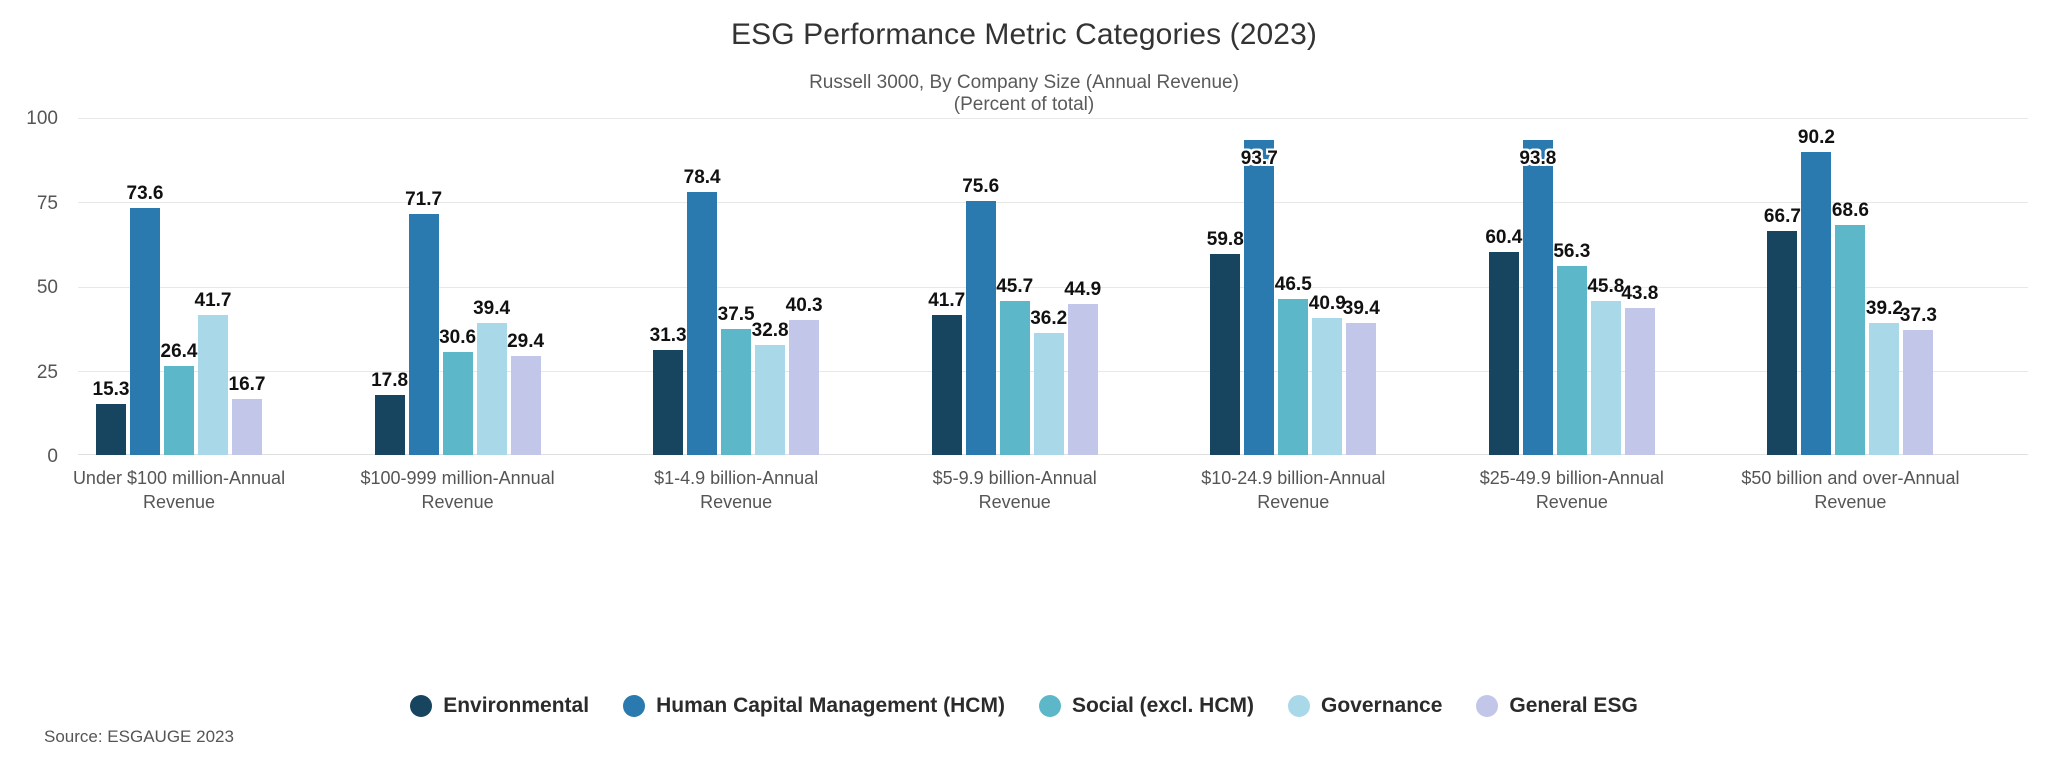 The image size is (2048, 783). I want to click on legend-item-social-excl-hcm: Social (excl. HCM), so click(1146, 706).